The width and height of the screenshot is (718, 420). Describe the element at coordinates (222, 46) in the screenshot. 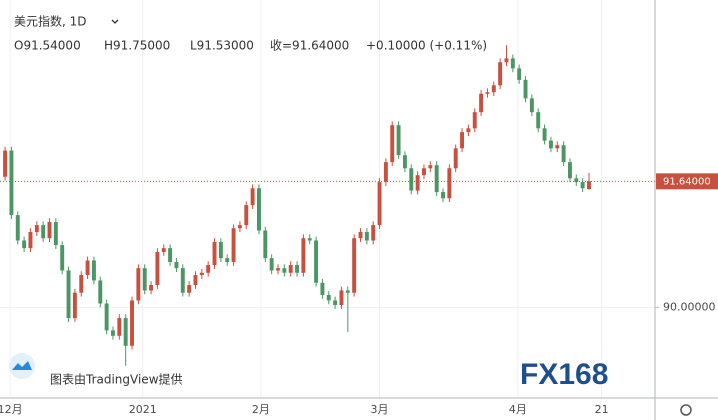

I see `ohlc-label: L91.53000` at that location.